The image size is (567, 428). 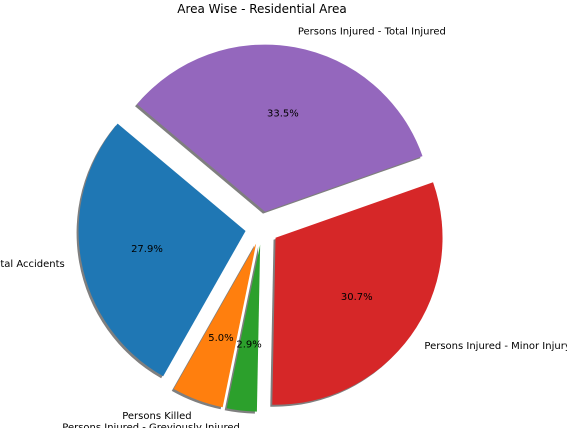 What do you see at coordinates (248, 345) in the screenshot?
I see `percent-label-persons-injured-greviously-injured: 2.9%` at bounding box center [248, 345].